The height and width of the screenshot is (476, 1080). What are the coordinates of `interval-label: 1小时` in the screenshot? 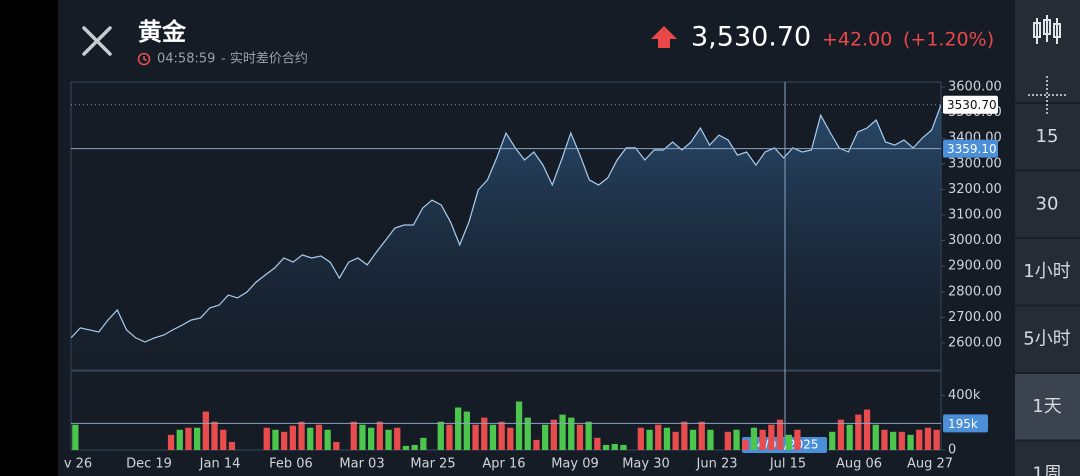 It's located at (1046, 271).